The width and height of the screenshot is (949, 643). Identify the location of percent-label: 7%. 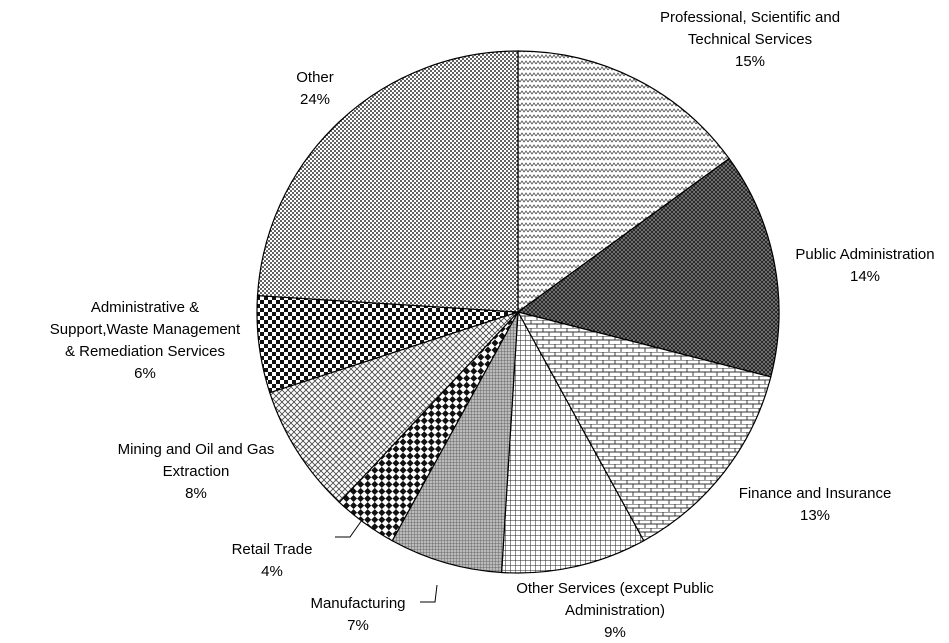
(358, 625).